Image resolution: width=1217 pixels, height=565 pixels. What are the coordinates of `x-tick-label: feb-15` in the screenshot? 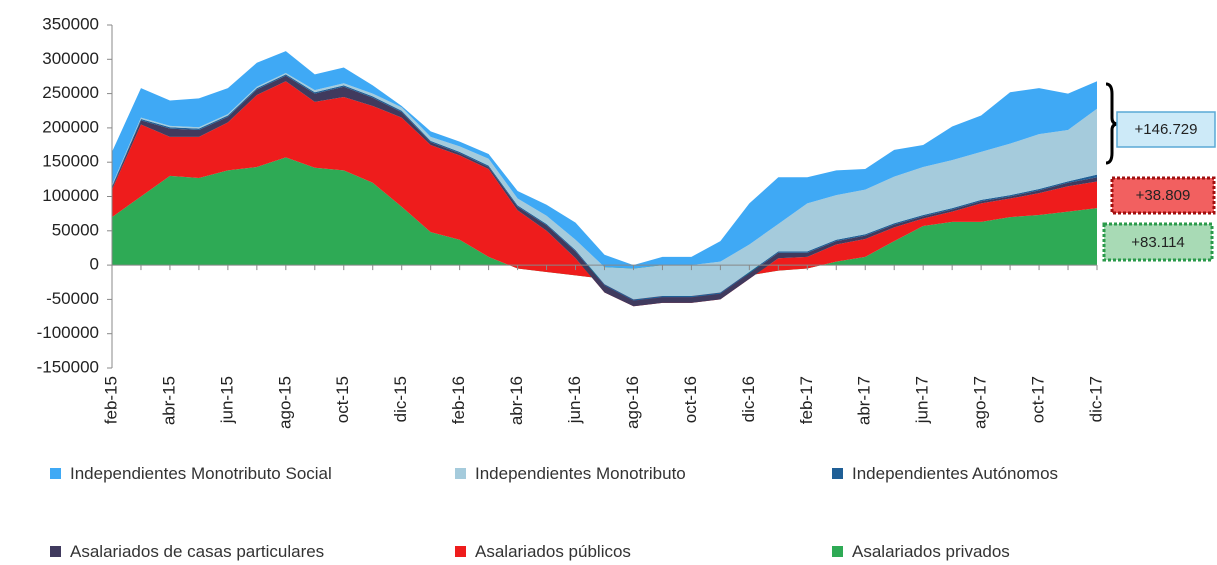 It's located at (110, 400).